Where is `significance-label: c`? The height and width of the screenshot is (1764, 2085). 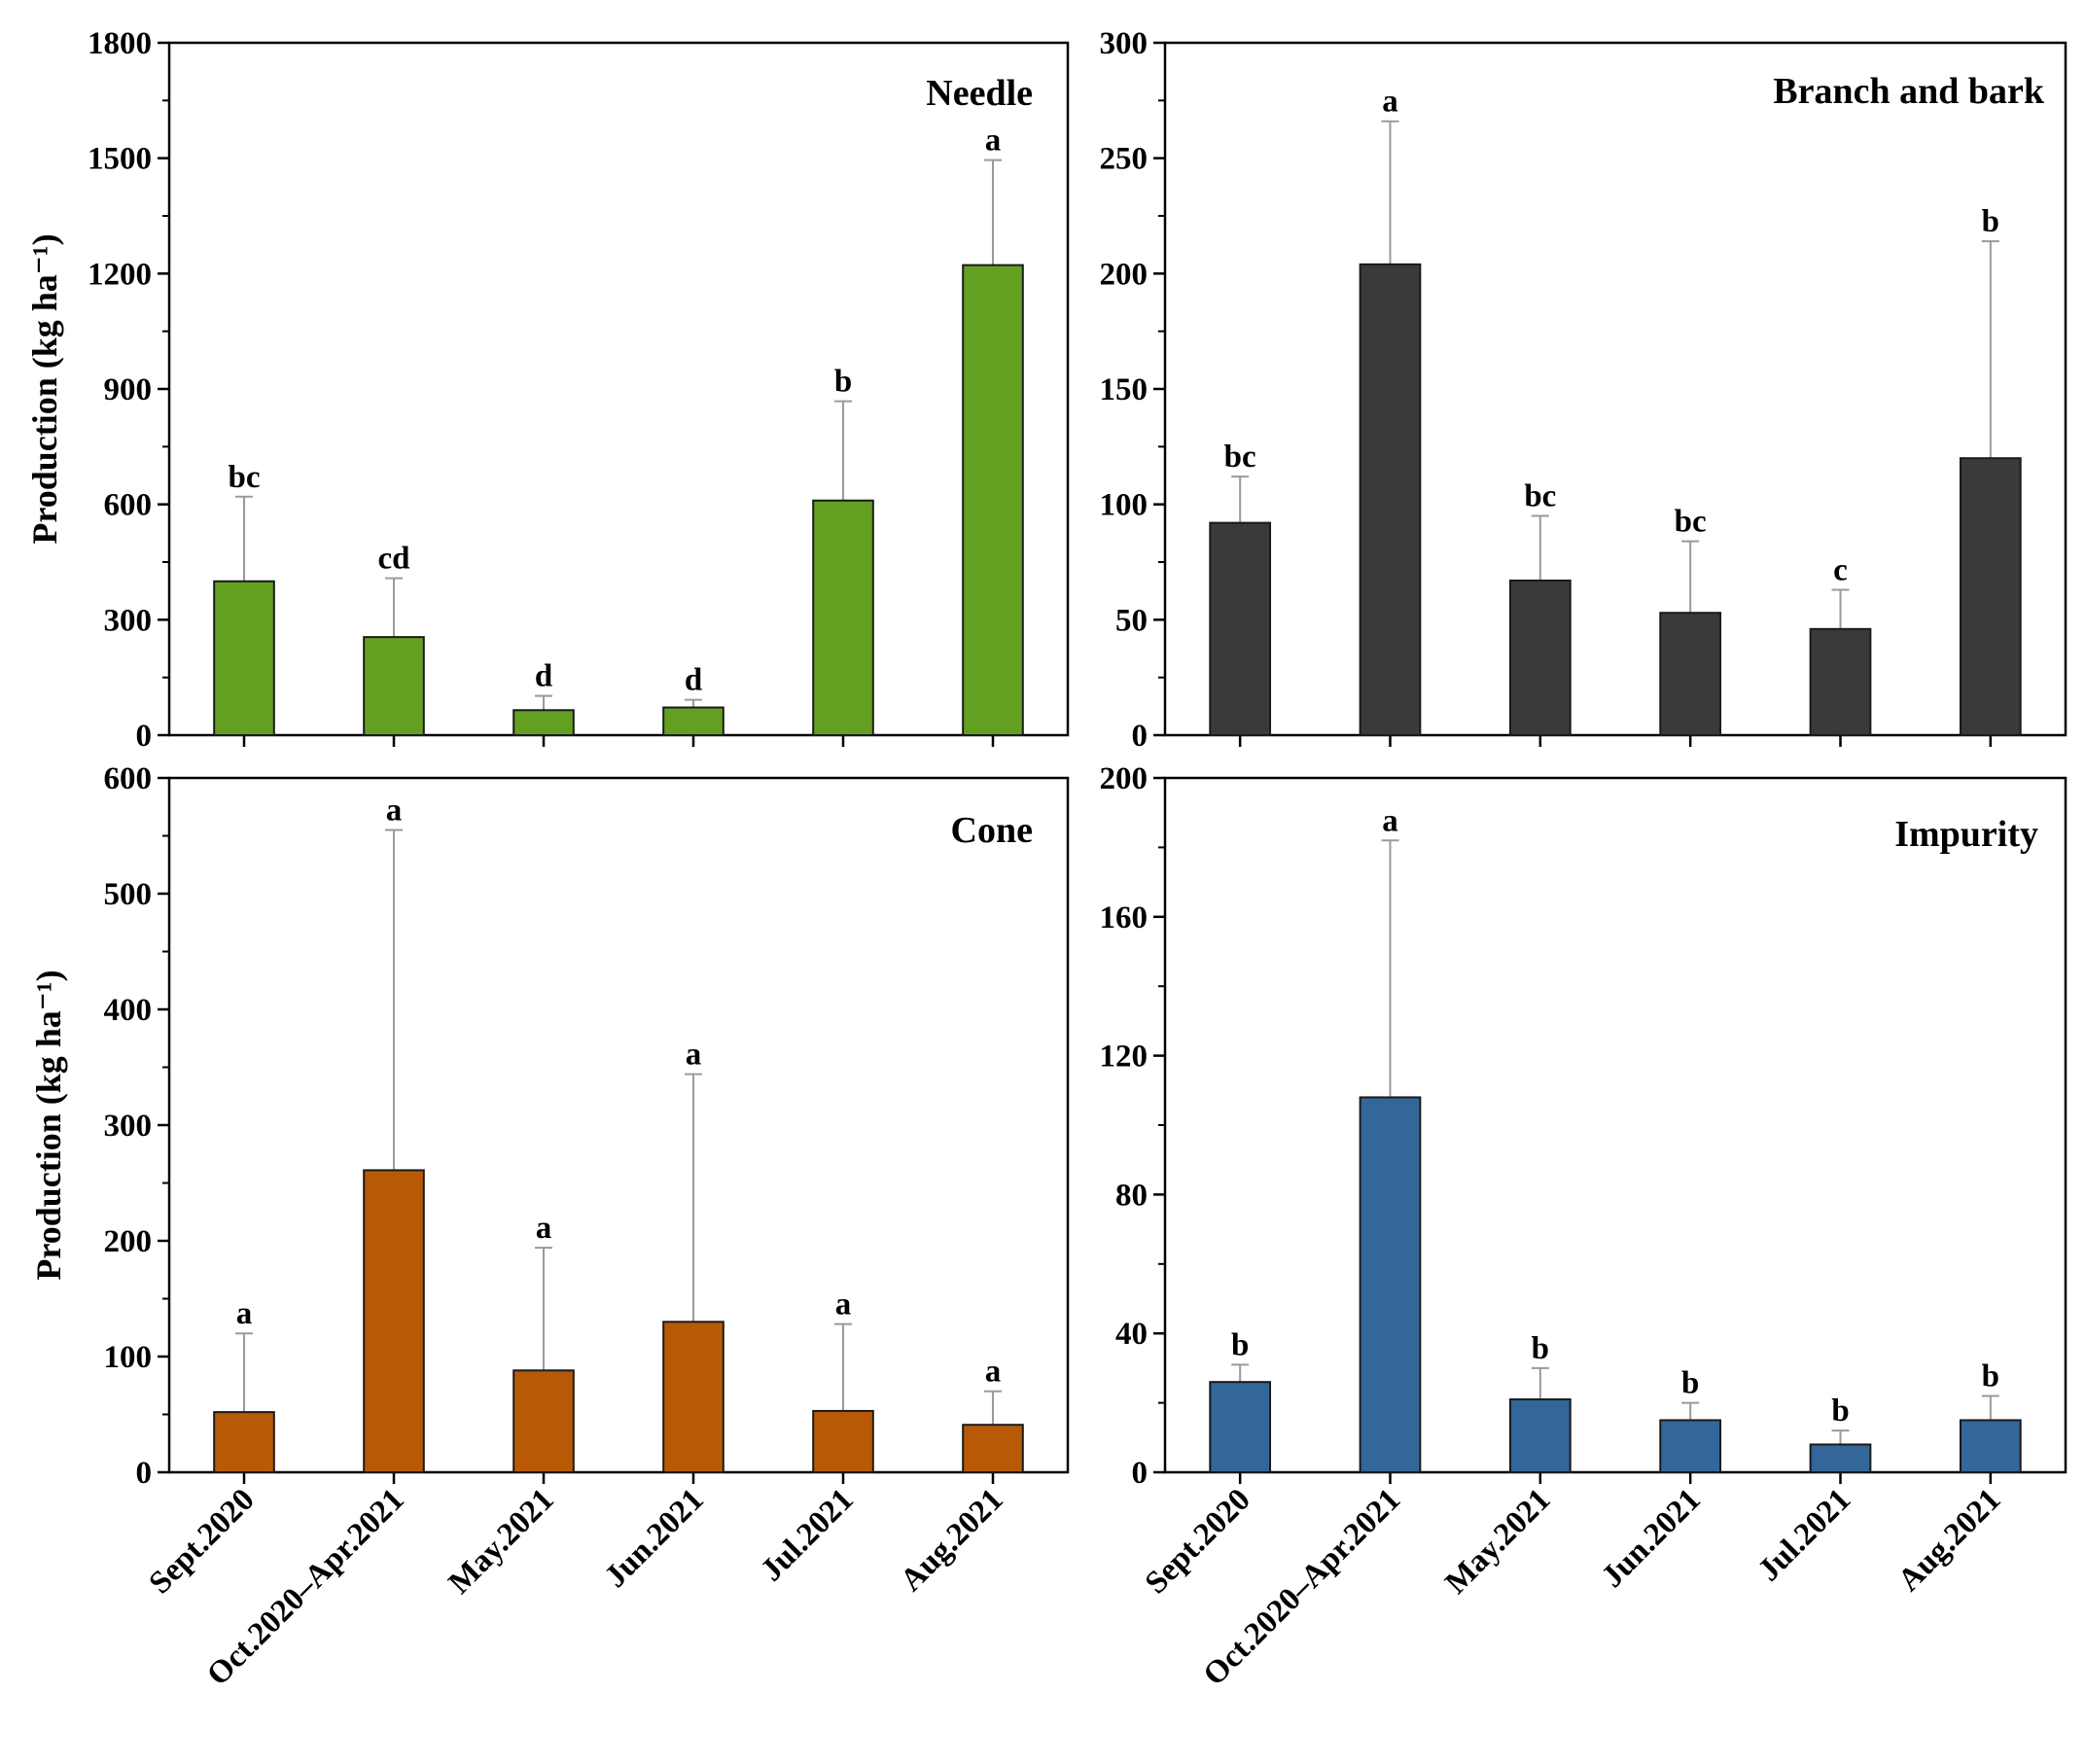
significance-label: c is located at coordinates (1840, 569).